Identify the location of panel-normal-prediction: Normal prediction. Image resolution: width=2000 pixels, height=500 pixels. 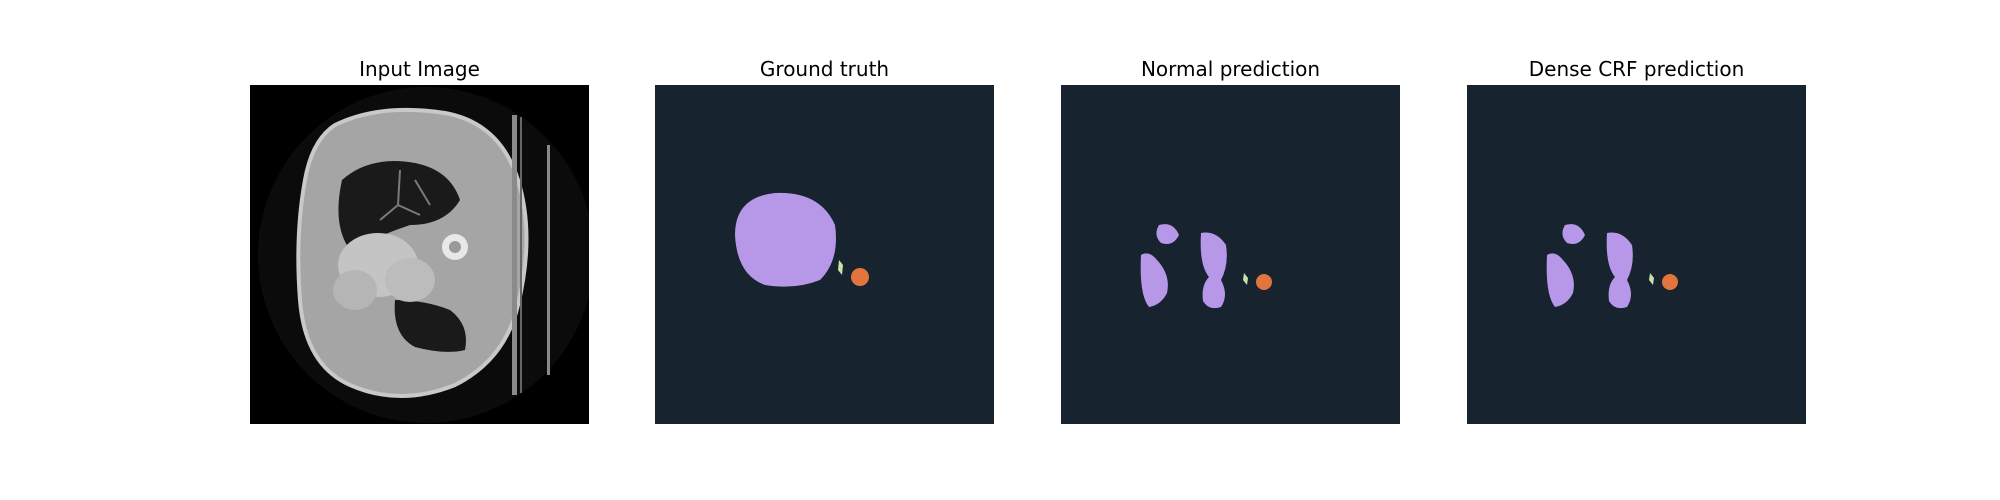
(1230, 248).